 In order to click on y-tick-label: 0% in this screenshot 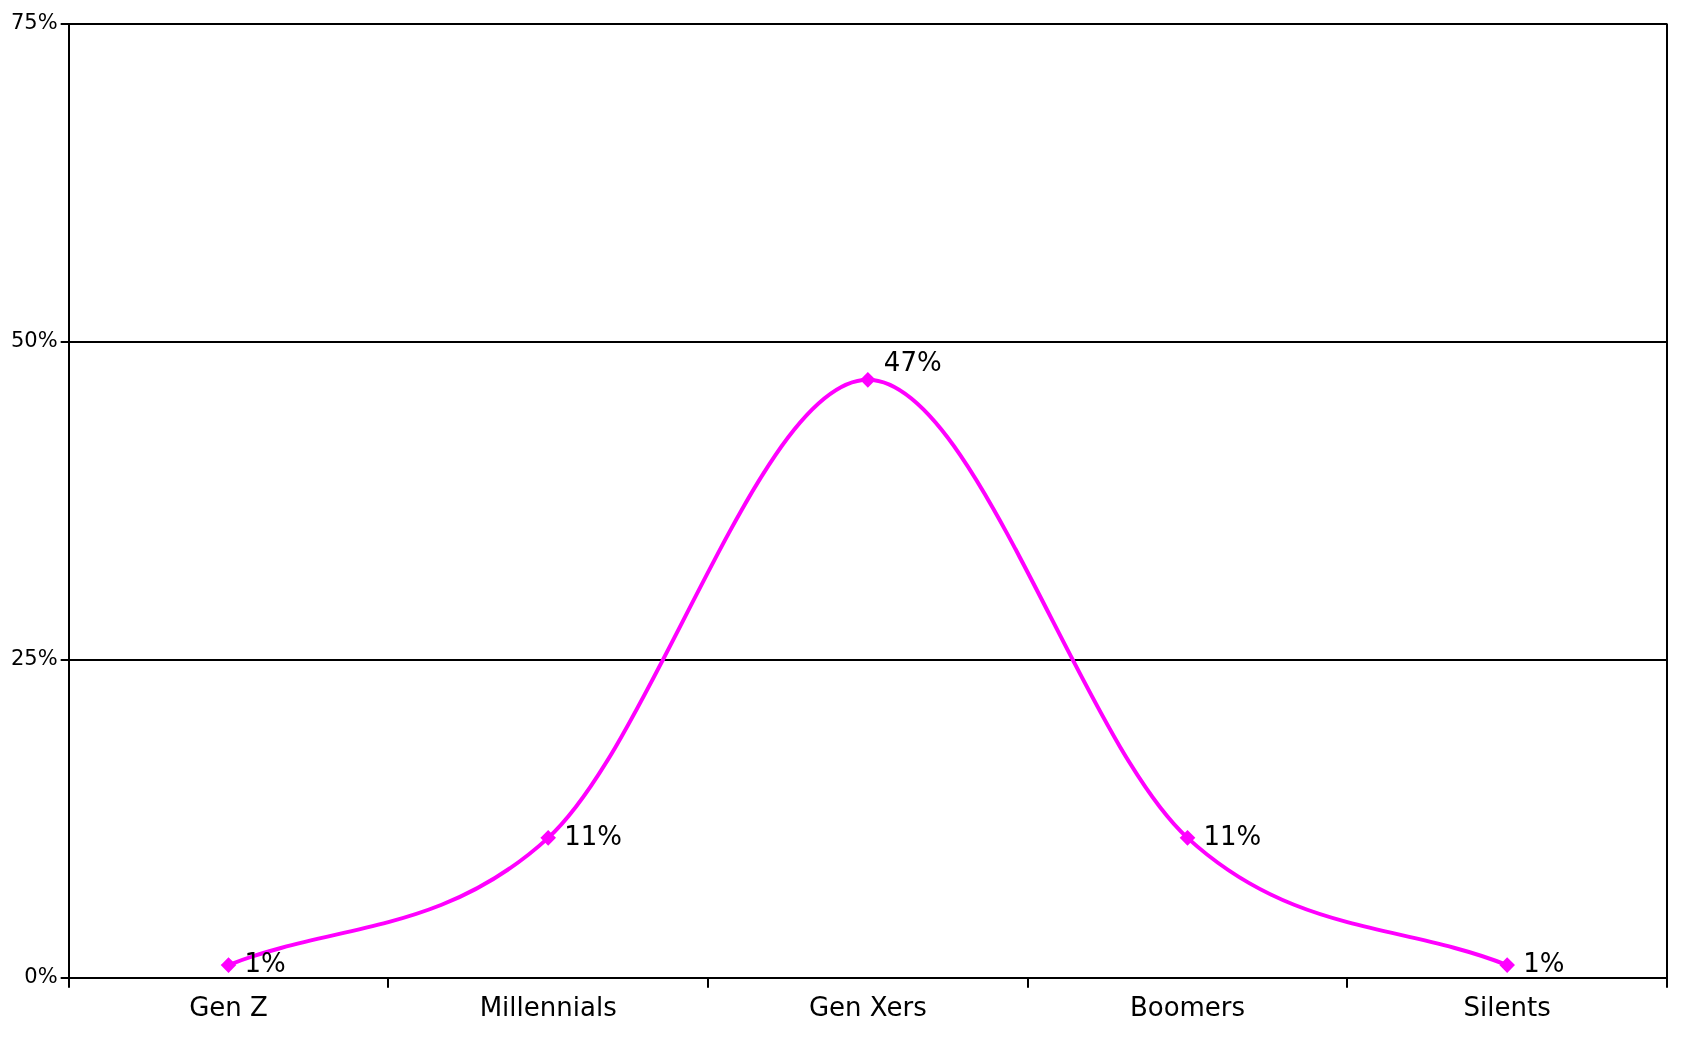, I will do `click(41, 976)`.